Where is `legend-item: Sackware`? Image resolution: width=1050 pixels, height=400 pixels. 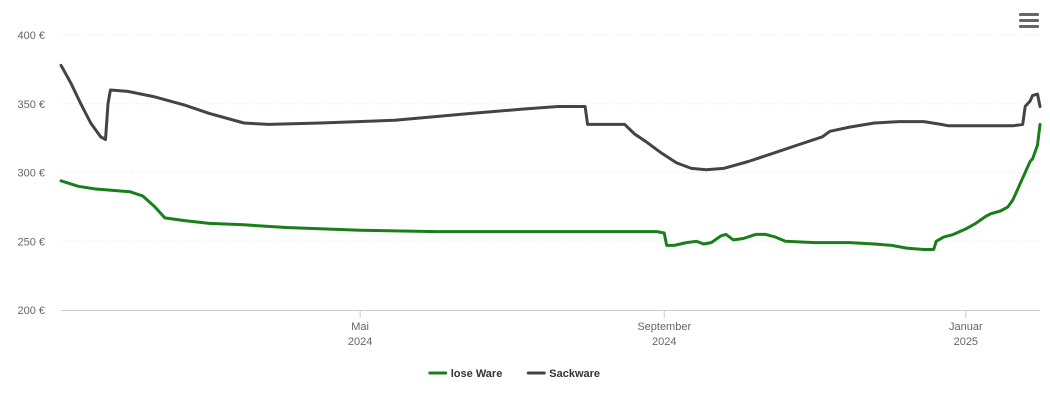
legend-item: Sackware is located at coordinates (563, 374).